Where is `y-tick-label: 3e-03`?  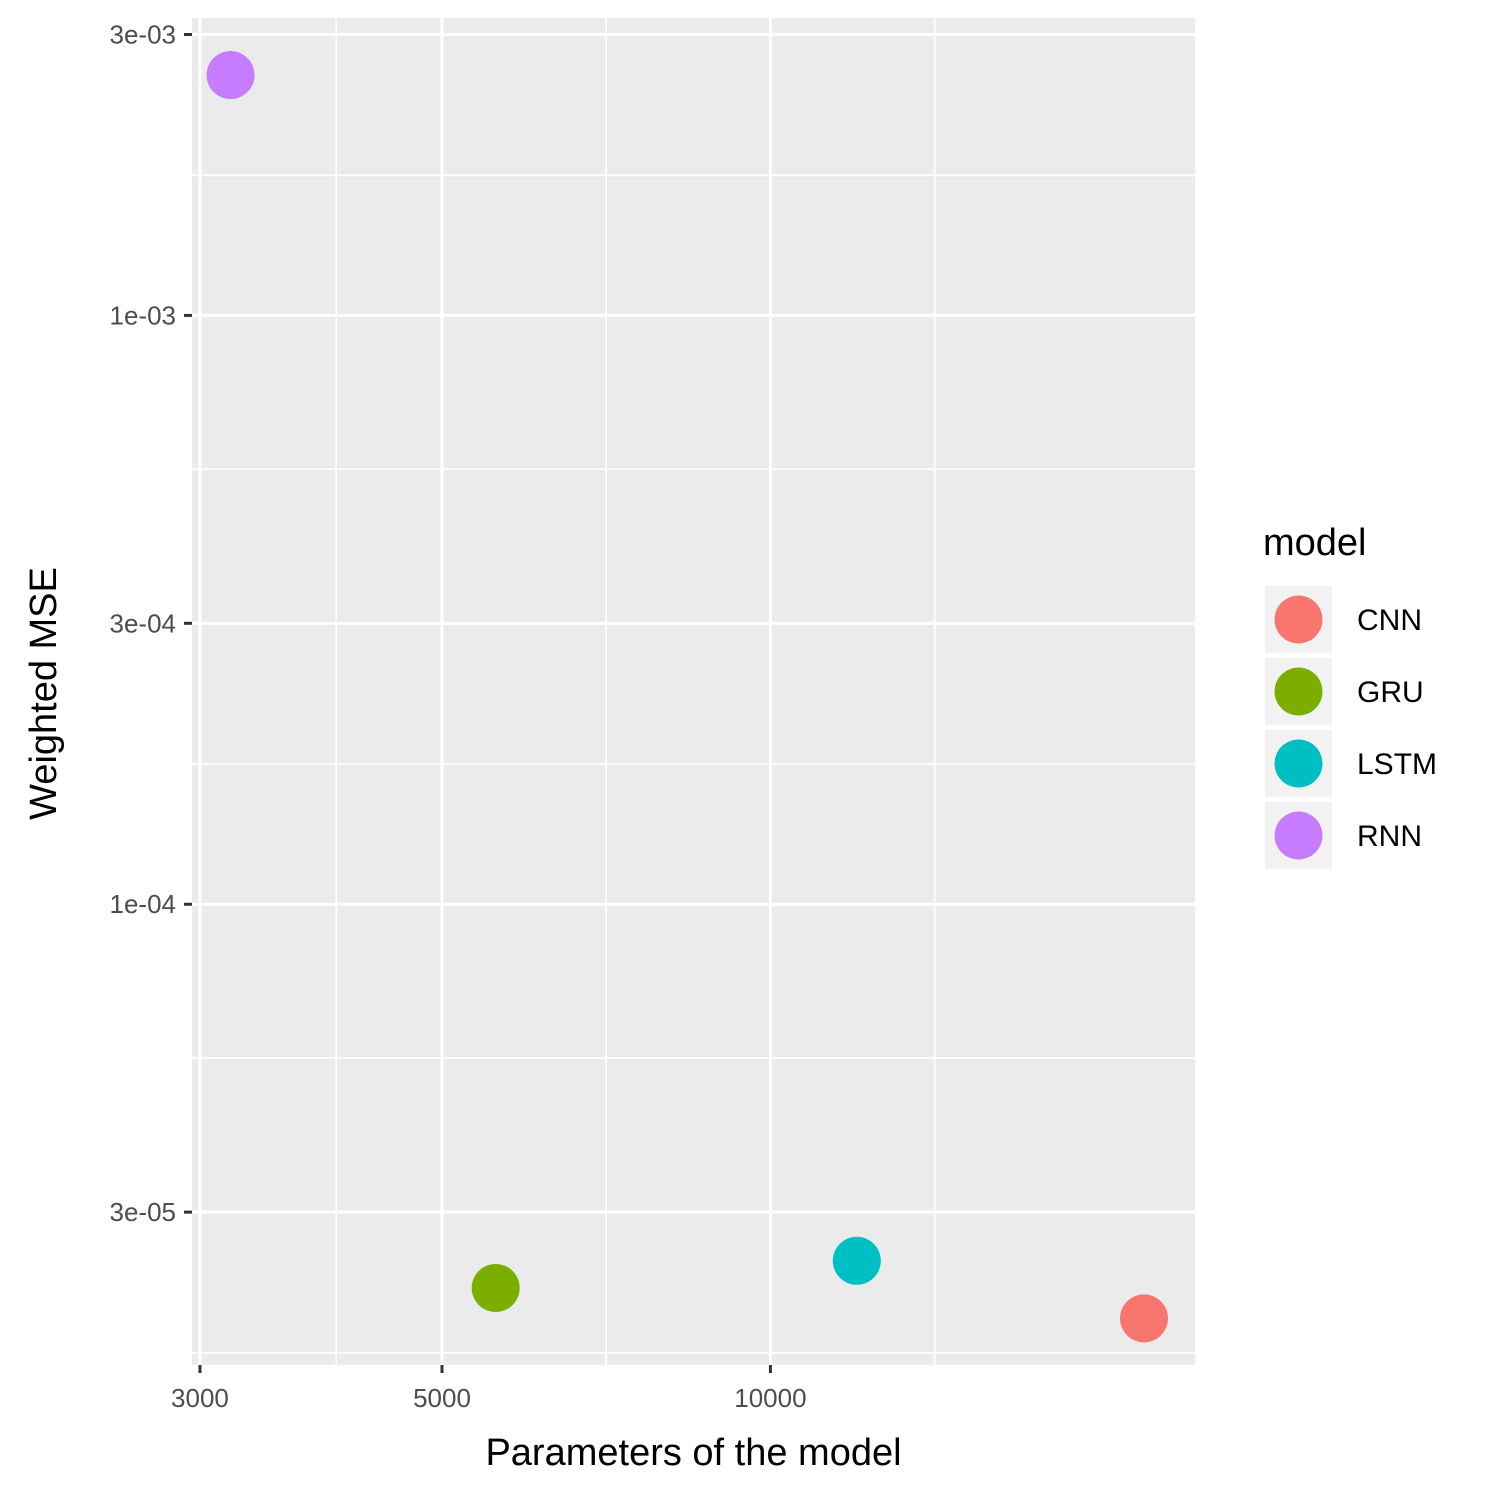 y-tick-label: 3e-03 is located at coordinates (143, 35).